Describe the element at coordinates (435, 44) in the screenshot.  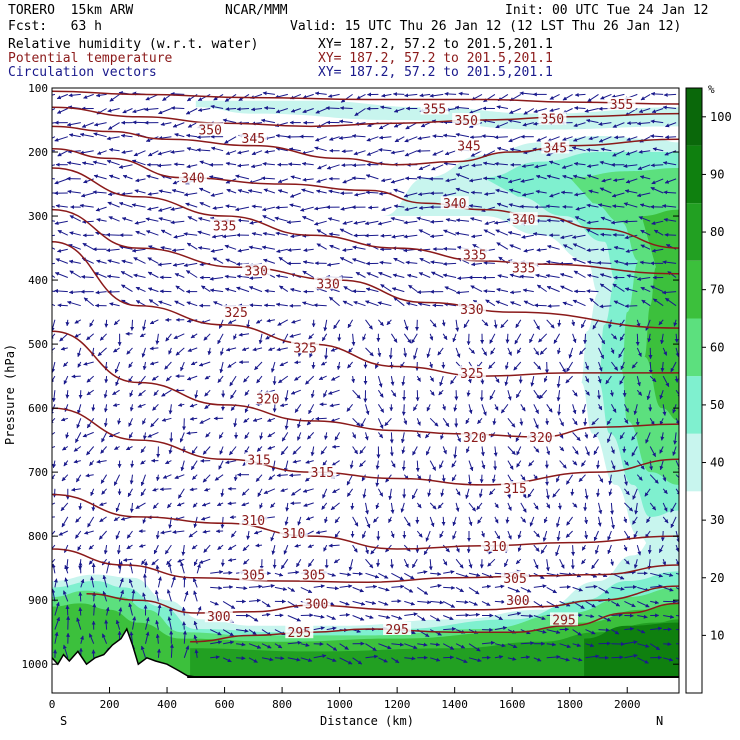
I see `field-xy-rh: XY= 187.2, 57.2 to 201.5,201.1` at that location.